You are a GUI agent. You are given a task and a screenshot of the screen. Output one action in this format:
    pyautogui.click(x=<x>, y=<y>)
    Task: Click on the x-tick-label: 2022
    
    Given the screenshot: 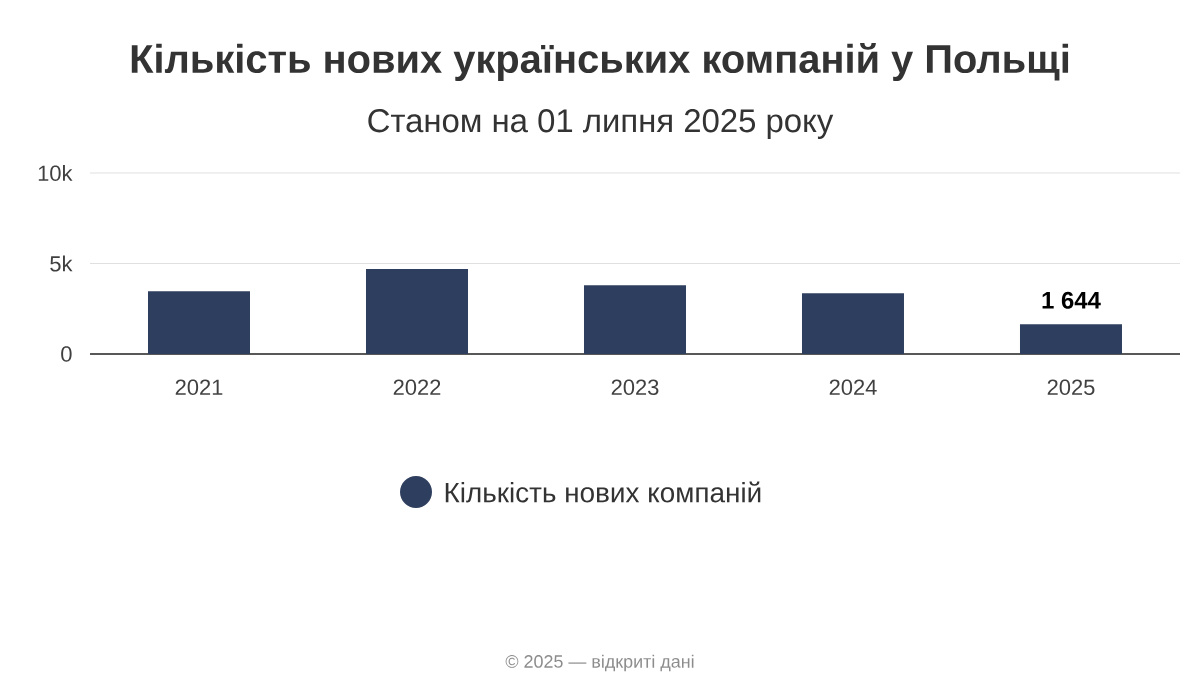 What is the action you would take?
    pyautogui.click(x=417, y=387)
    